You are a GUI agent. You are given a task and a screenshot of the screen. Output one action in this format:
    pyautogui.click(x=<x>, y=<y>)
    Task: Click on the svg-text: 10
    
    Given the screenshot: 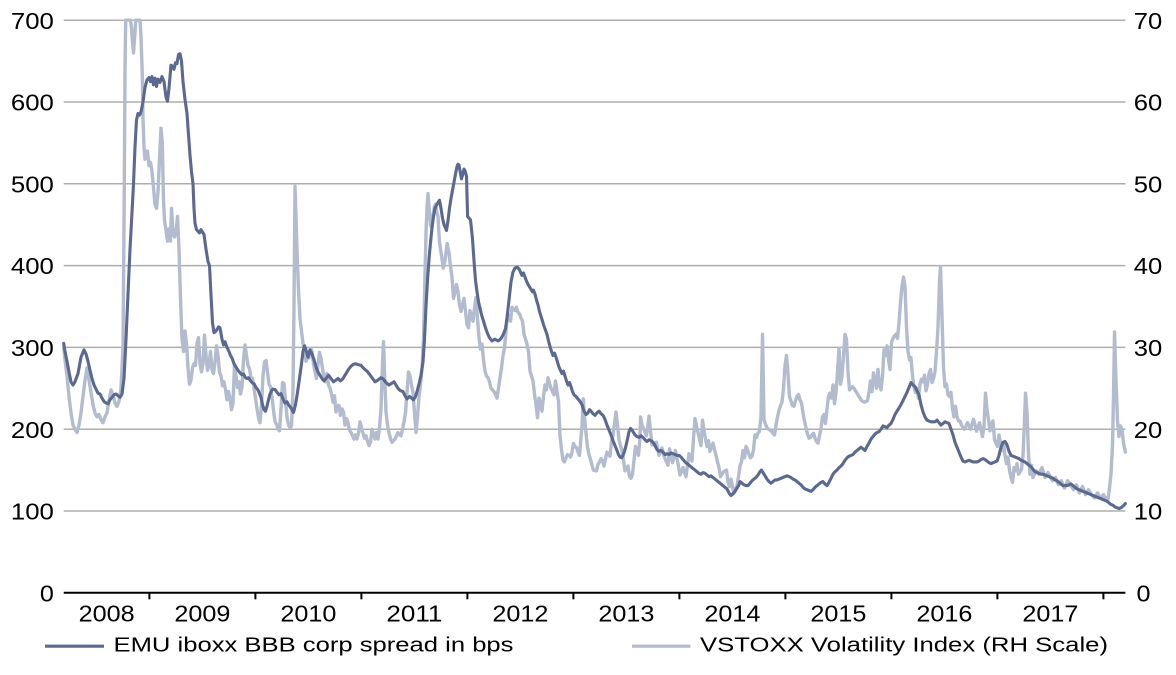 What is the action you would take?
    pyautogui.click(x=1148, y=512)
    